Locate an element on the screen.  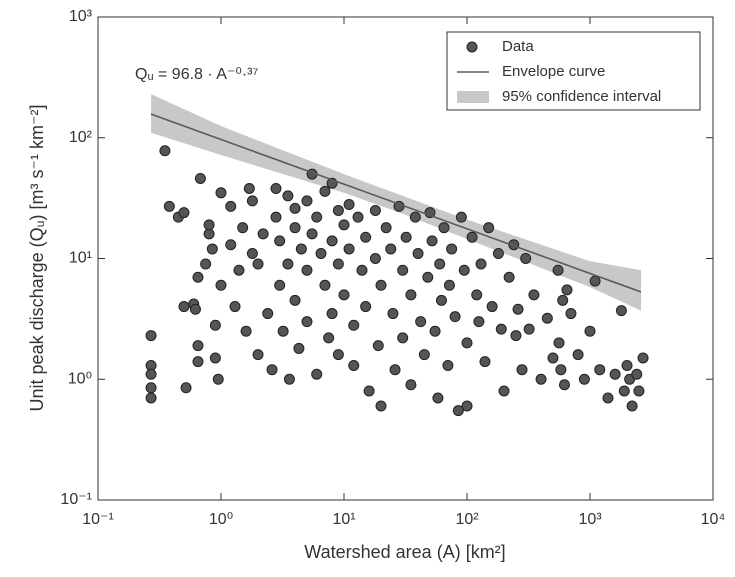
legend-label: Envelope curve is located at coordinates (553, 71).